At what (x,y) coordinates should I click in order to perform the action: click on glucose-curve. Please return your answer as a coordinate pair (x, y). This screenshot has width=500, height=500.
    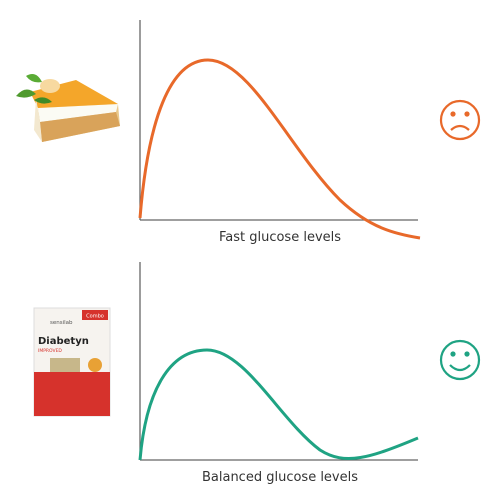
    Looking at the image, I should click on (278, 404).